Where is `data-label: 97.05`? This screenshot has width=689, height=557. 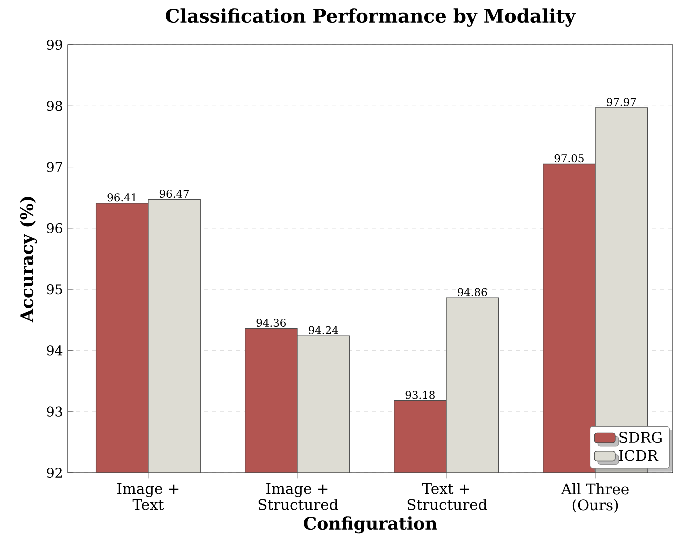 data-label: 97.05 is located at coordinates (569, 158).